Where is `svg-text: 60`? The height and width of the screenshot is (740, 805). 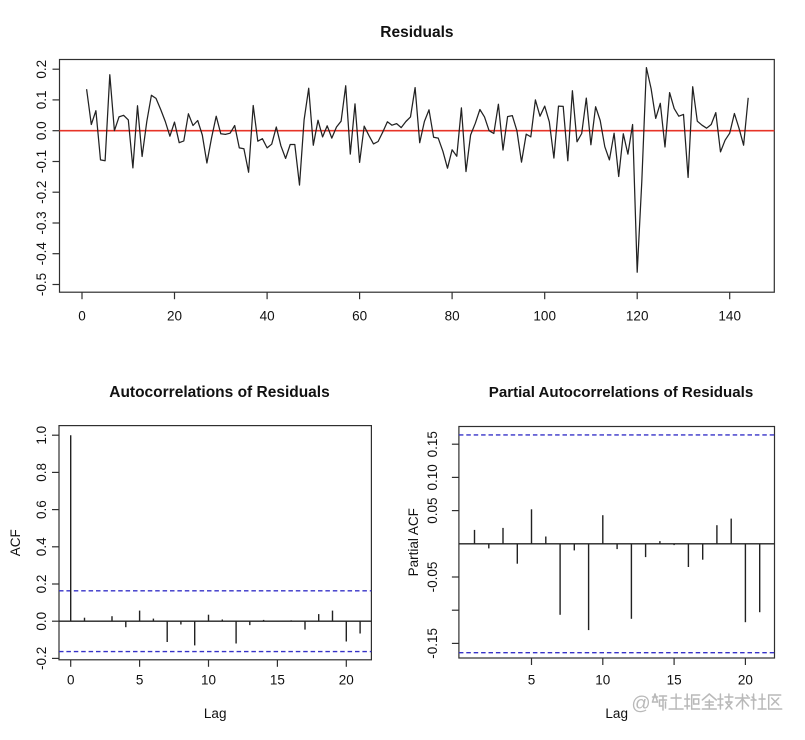 svg-text: 60 is located at coordinates (359, 316).